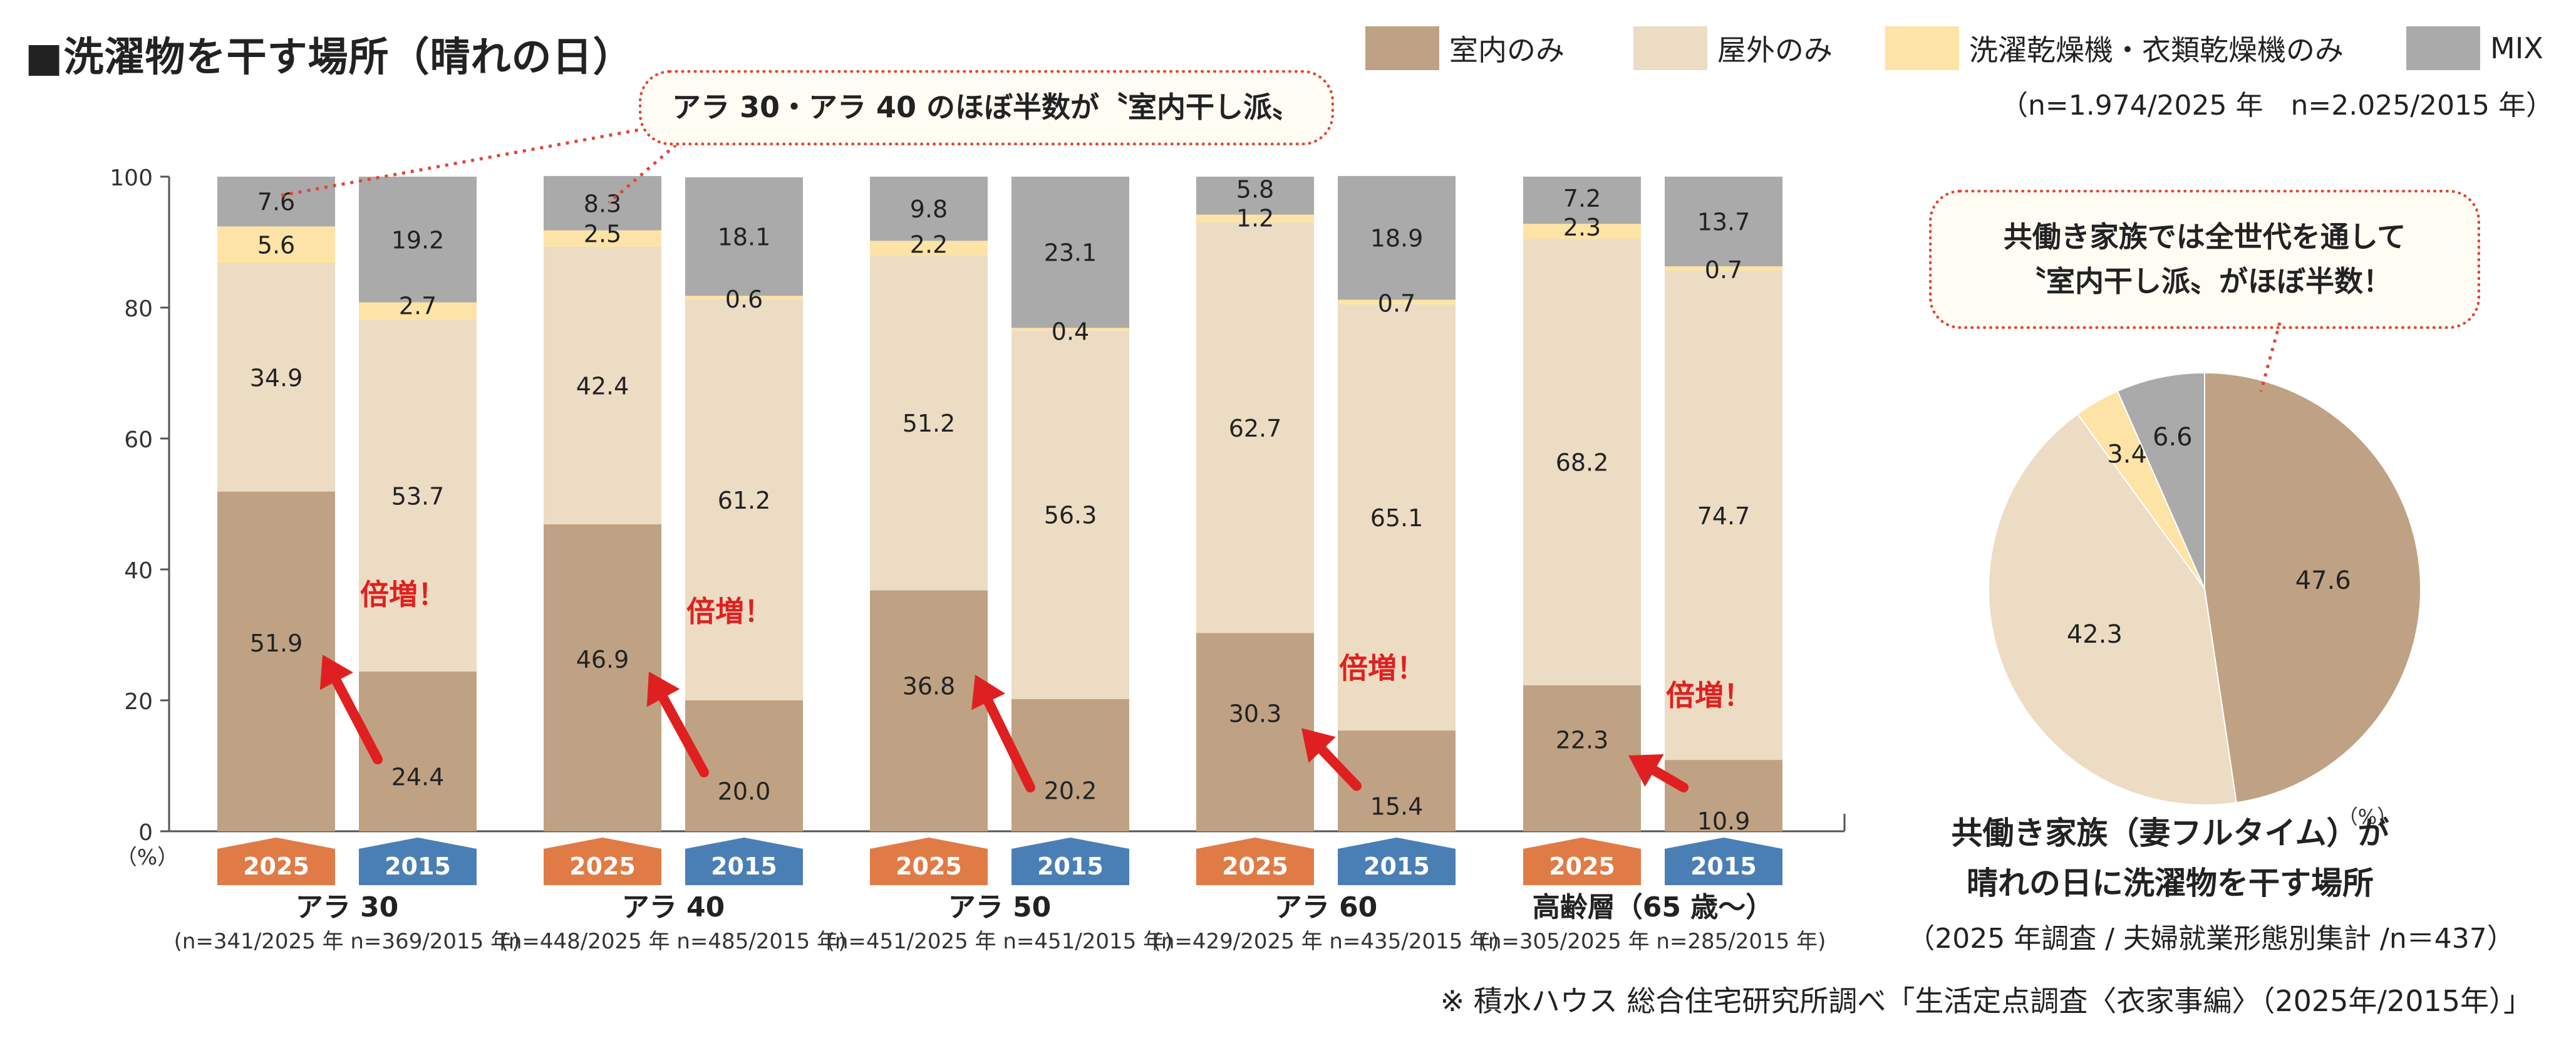 The height and width of the screenshot is (1038, 2576). Describe the element at coordinates (1922, 48) in the screenshot. I see `legend-swatch-dryer` at that location.